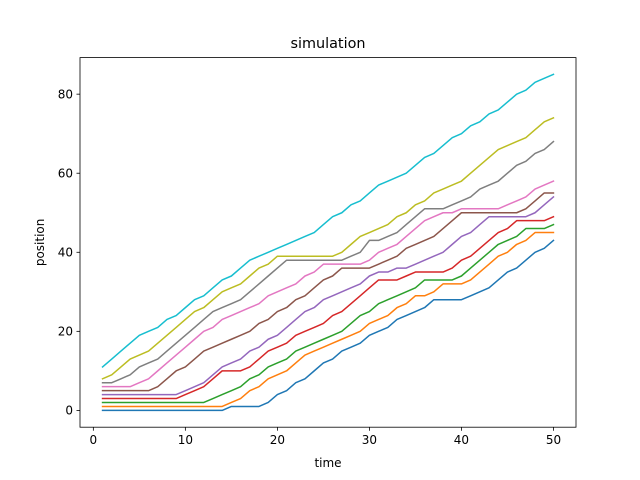 Image resolution: width=640 pixels, height=480 pixels. I want to click on y-axis-ticks: 0 20 40 60 80, so click(69, 252).